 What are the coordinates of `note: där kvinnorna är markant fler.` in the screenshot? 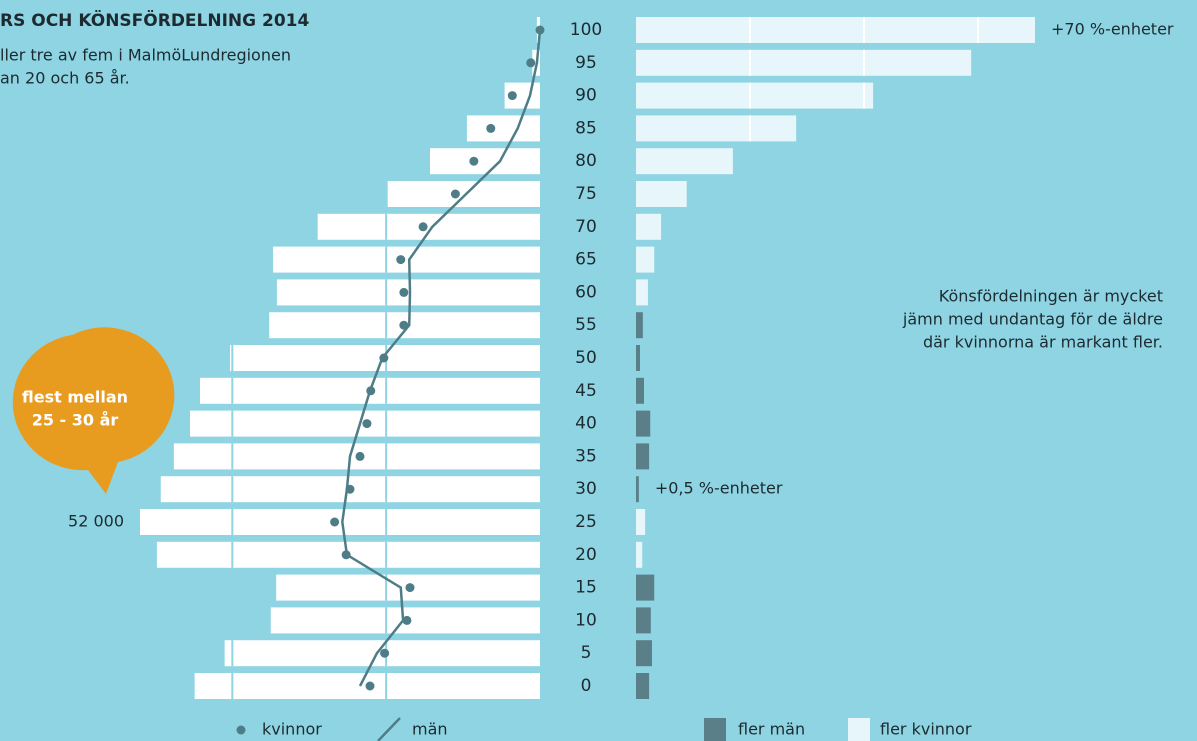 It's located at (1043, 342).